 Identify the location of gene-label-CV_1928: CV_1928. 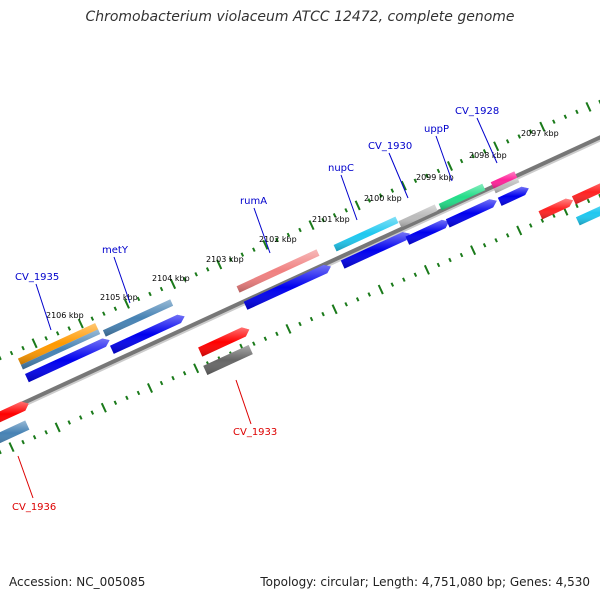
(477, 111).